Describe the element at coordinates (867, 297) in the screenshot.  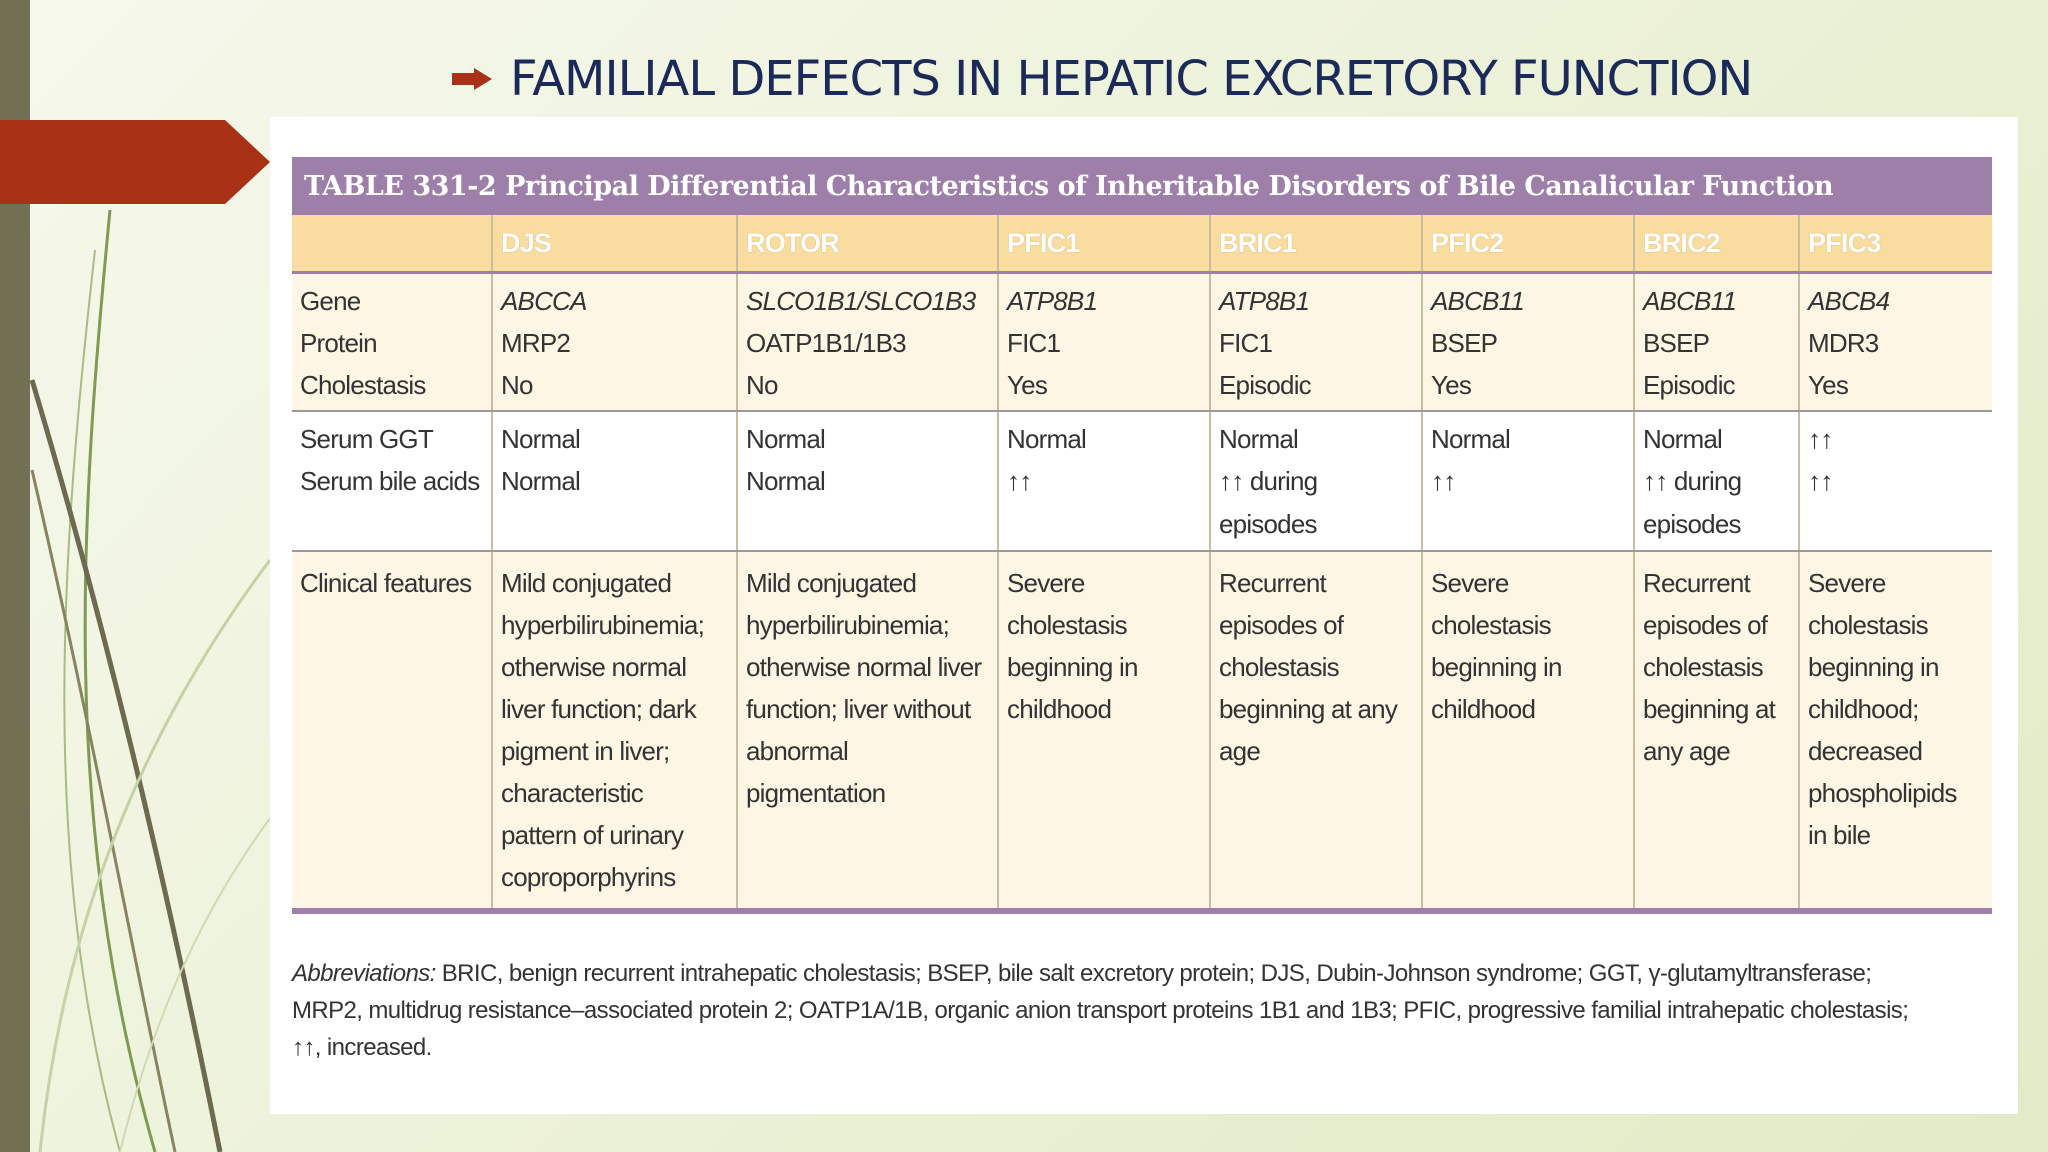
I see `table-cell: SLCO1B1/SLCO1B3` at that location.